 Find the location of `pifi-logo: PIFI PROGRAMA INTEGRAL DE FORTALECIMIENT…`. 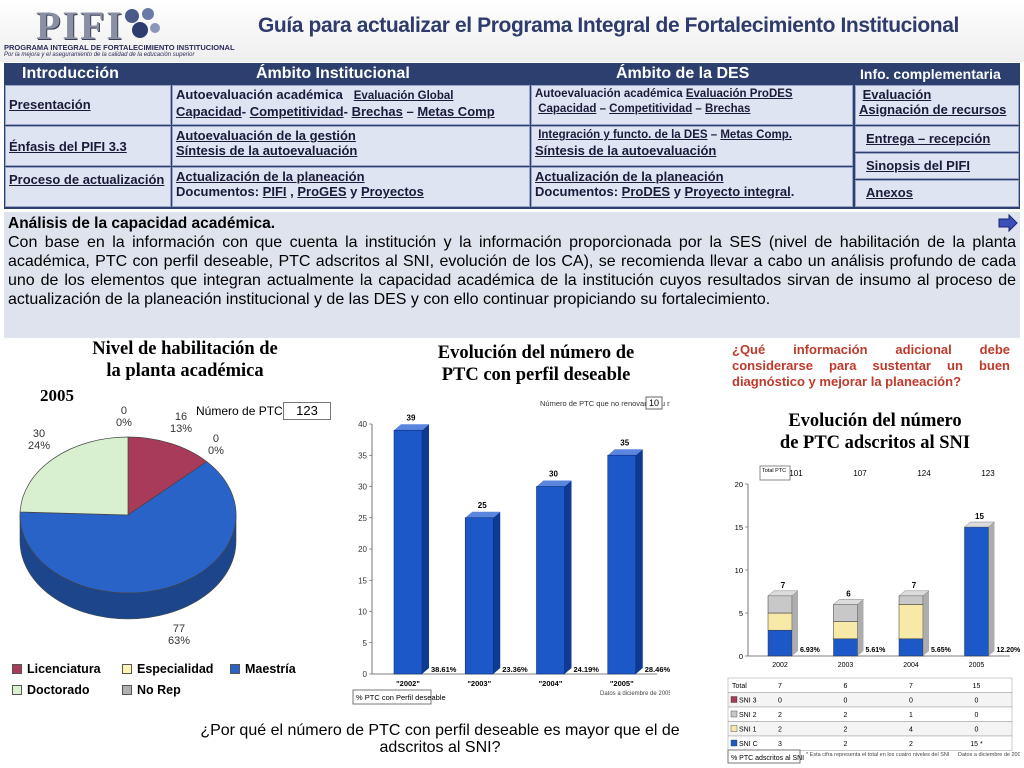

pifi-logo: PIFI PROGRAMA INTEGRAL DE FORTALECIMIENT… is located at coordinates (119, 30).